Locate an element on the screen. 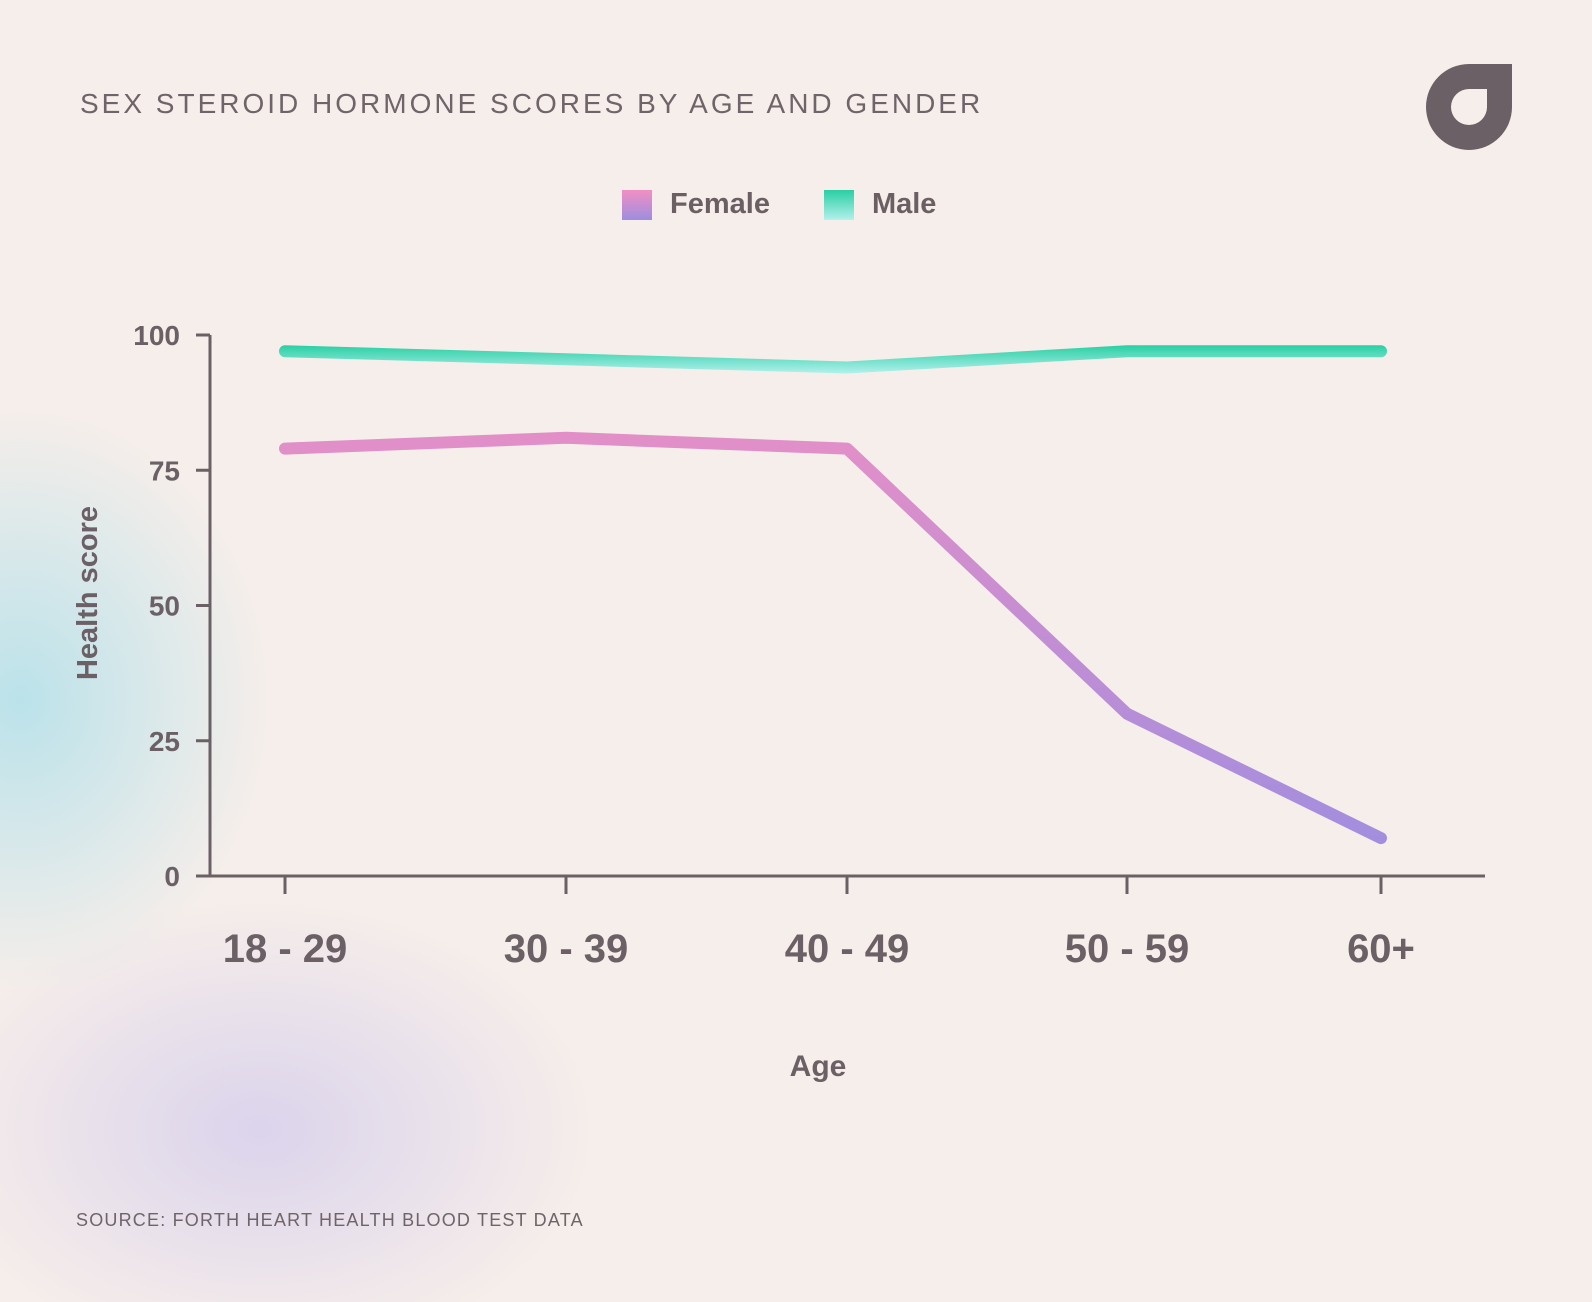 The image size is (1592, 1302). y-tick-label: 25 is located at coordinates (164, 741).